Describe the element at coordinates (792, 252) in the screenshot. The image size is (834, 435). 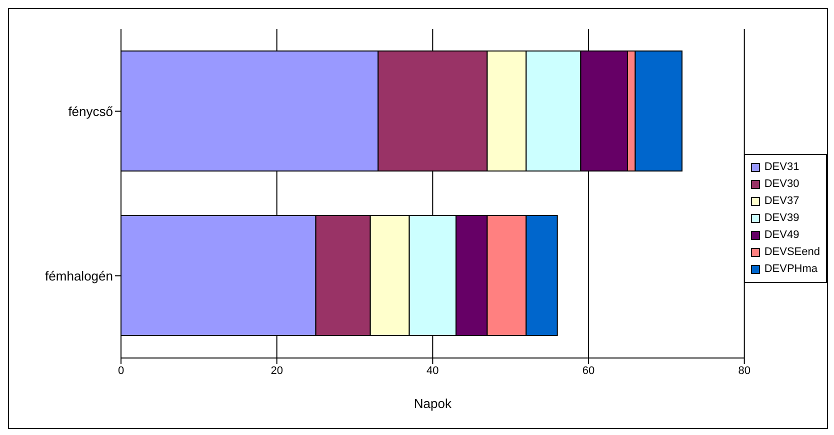
I see `legend-label: DEVSEend` at that location.